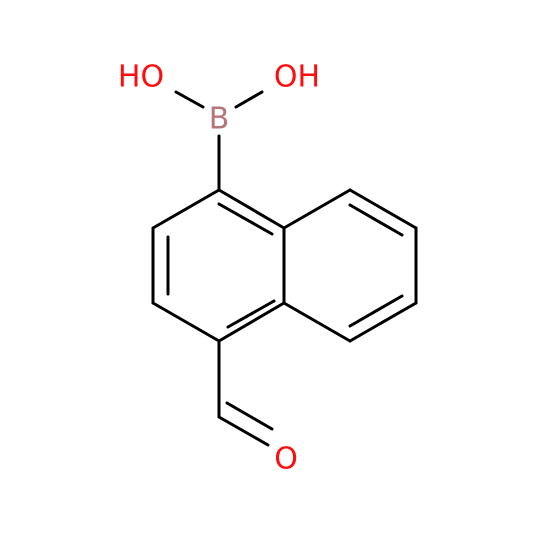 Image resolution: width=533 pixels, height=533 pixels. I want to click on atom-label: B, so click(219, 119).